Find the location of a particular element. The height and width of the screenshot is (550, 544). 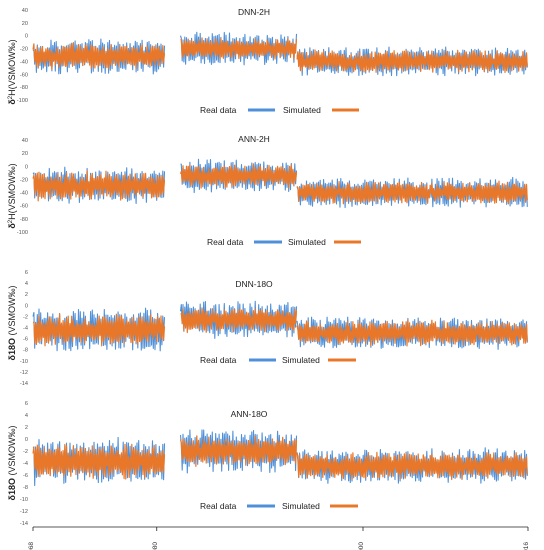

panel-title: ANN-2H is located at coordinates (254, 139).